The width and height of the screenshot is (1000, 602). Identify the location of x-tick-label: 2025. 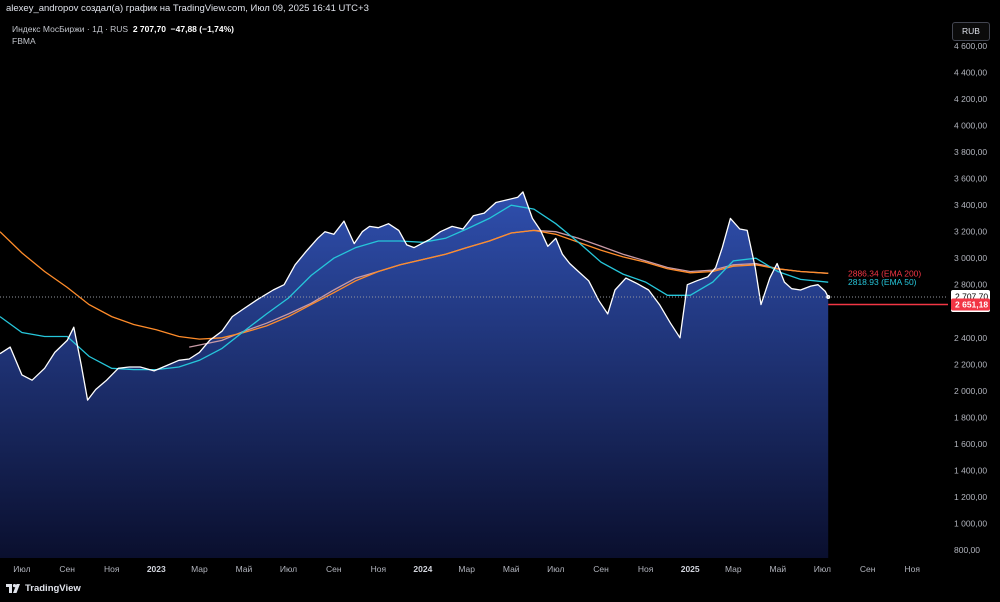
(690, 569).